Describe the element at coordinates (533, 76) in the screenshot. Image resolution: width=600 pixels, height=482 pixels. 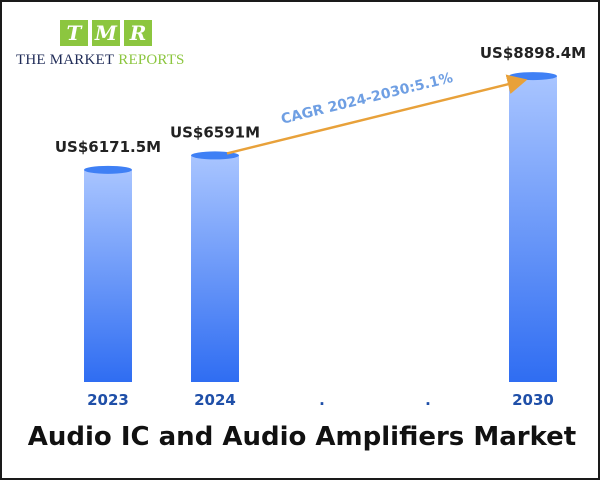
I see `bar-cap-2030` at that location.